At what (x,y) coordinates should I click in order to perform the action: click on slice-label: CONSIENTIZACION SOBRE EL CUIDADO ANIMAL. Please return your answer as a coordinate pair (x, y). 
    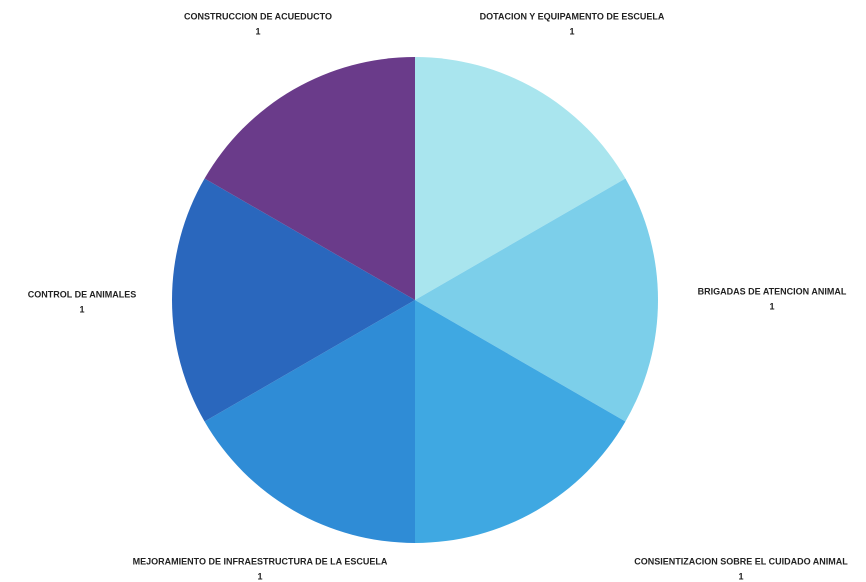
    Looking at the image, I should click on (741, 561).